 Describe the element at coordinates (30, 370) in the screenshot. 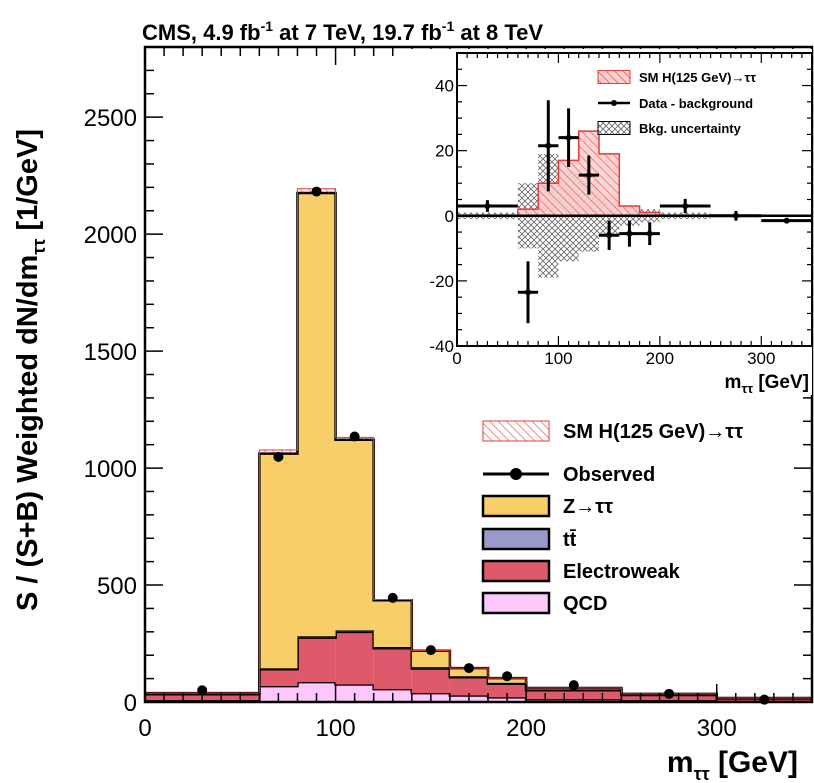

I see `y-axis-label: S / (S+B) Weighted dN/dmττ [1/GeV]` at that location.